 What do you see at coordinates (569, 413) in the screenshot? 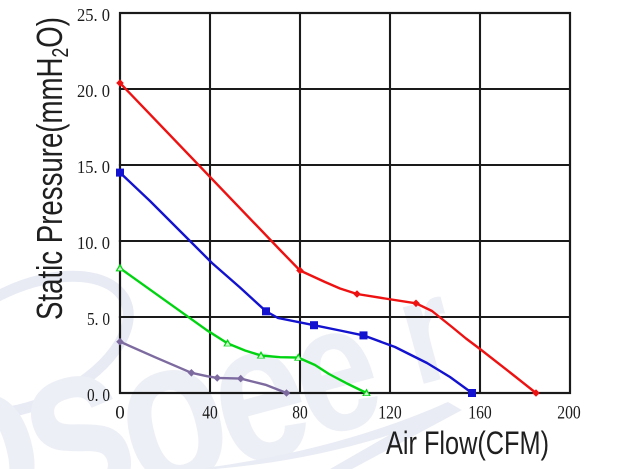
I see `svg-text: 200` at bounding box center [569, 413].